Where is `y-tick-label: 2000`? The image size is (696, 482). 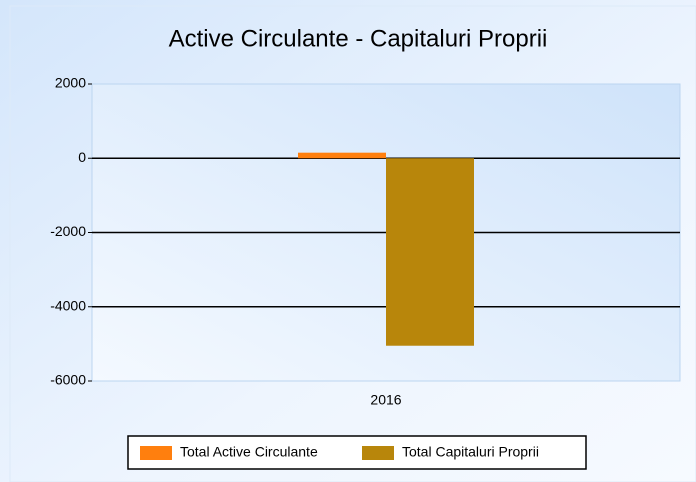 y-tick-label: 2000 is located at coordinates (70, 83).